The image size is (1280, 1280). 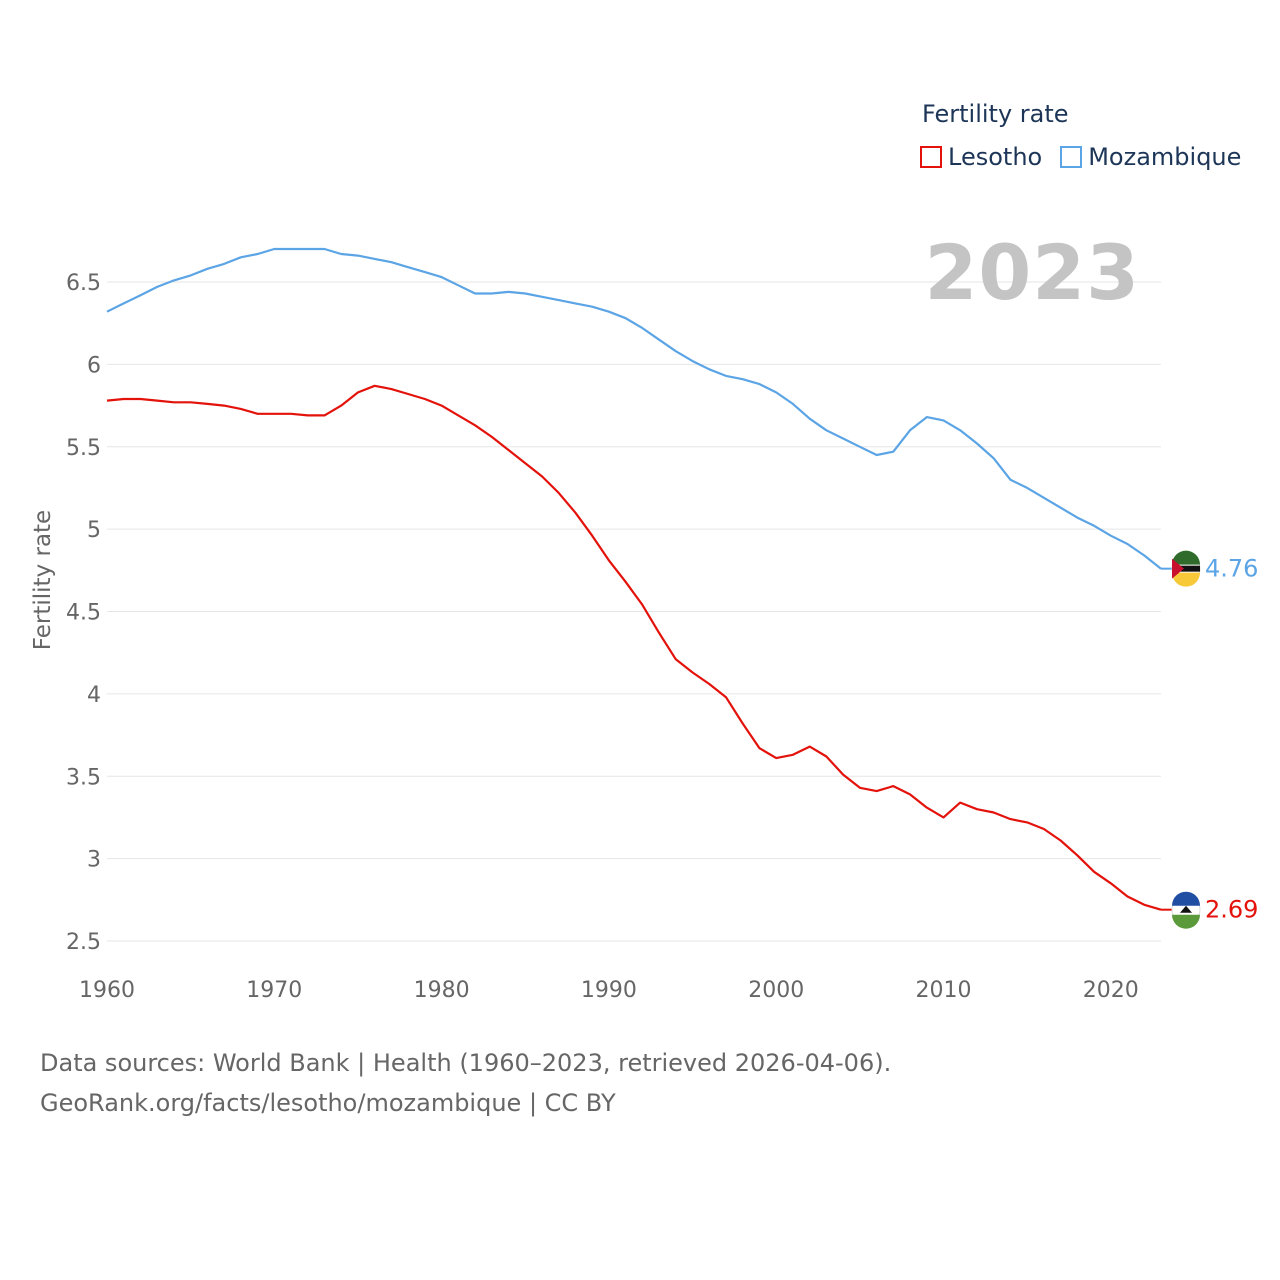 What do you see at coordinates (931, 157) in the screenshot?
I see `legend-swatch-lesotho` at bounding box center [931, 157].